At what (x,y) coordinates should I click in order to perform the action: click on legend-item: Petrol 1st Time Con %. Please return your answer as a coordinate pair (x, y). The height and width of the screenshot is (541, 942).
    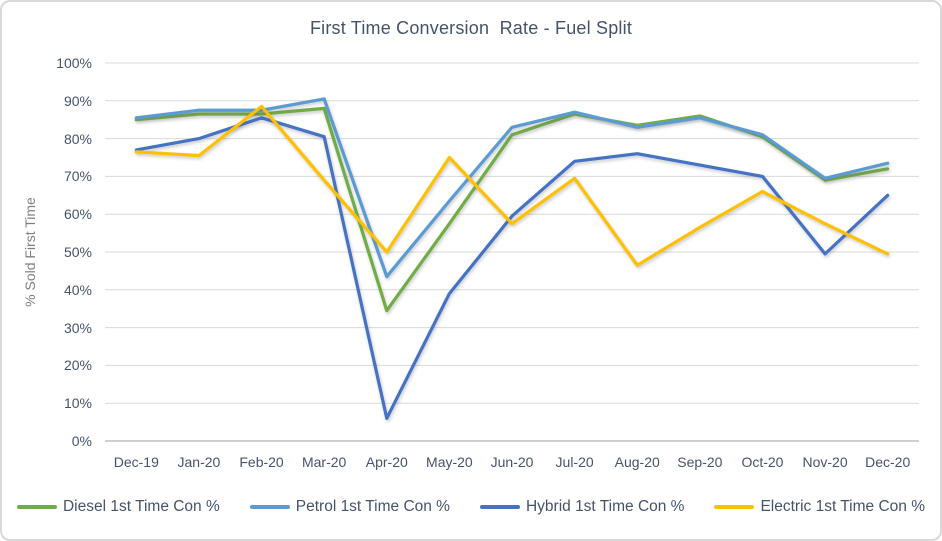
    Looking at the image, I should click on (349, 507).